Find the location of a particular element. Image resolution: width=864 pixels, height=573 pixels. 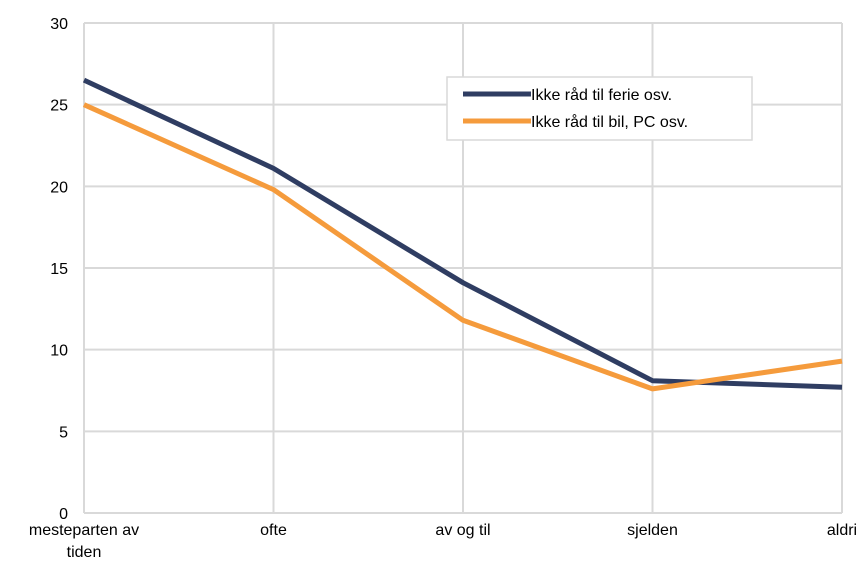

x-tick-label: mesteparten av tiden is located at coordinates (84, 541).